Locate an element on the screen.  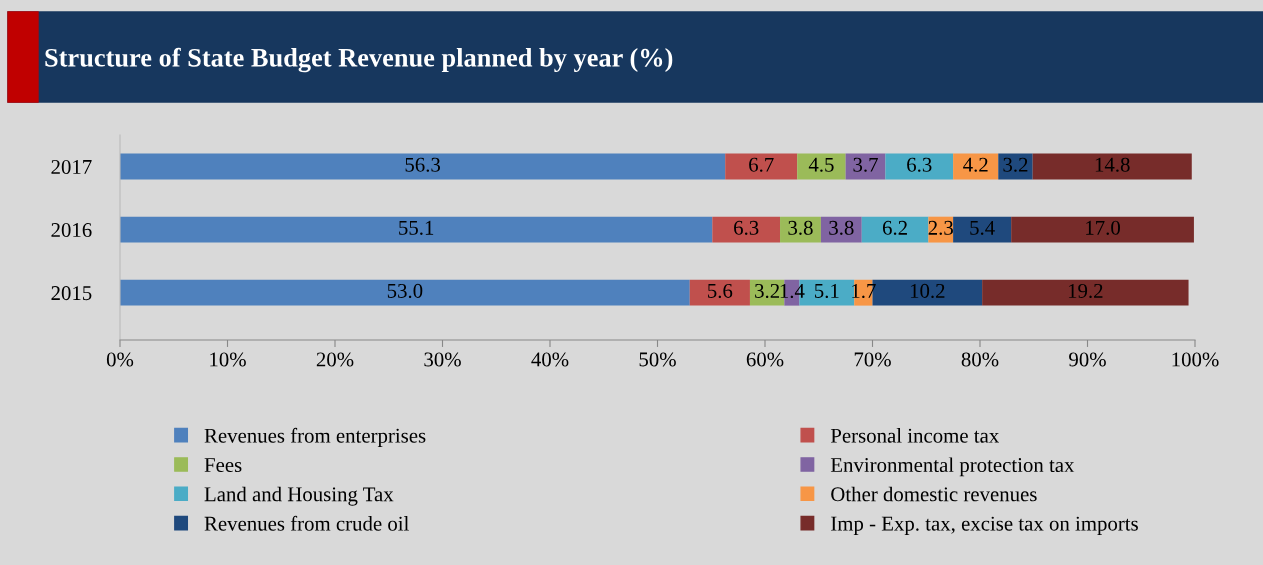
data-label: 1.4 is located at coordinates (792, 290).